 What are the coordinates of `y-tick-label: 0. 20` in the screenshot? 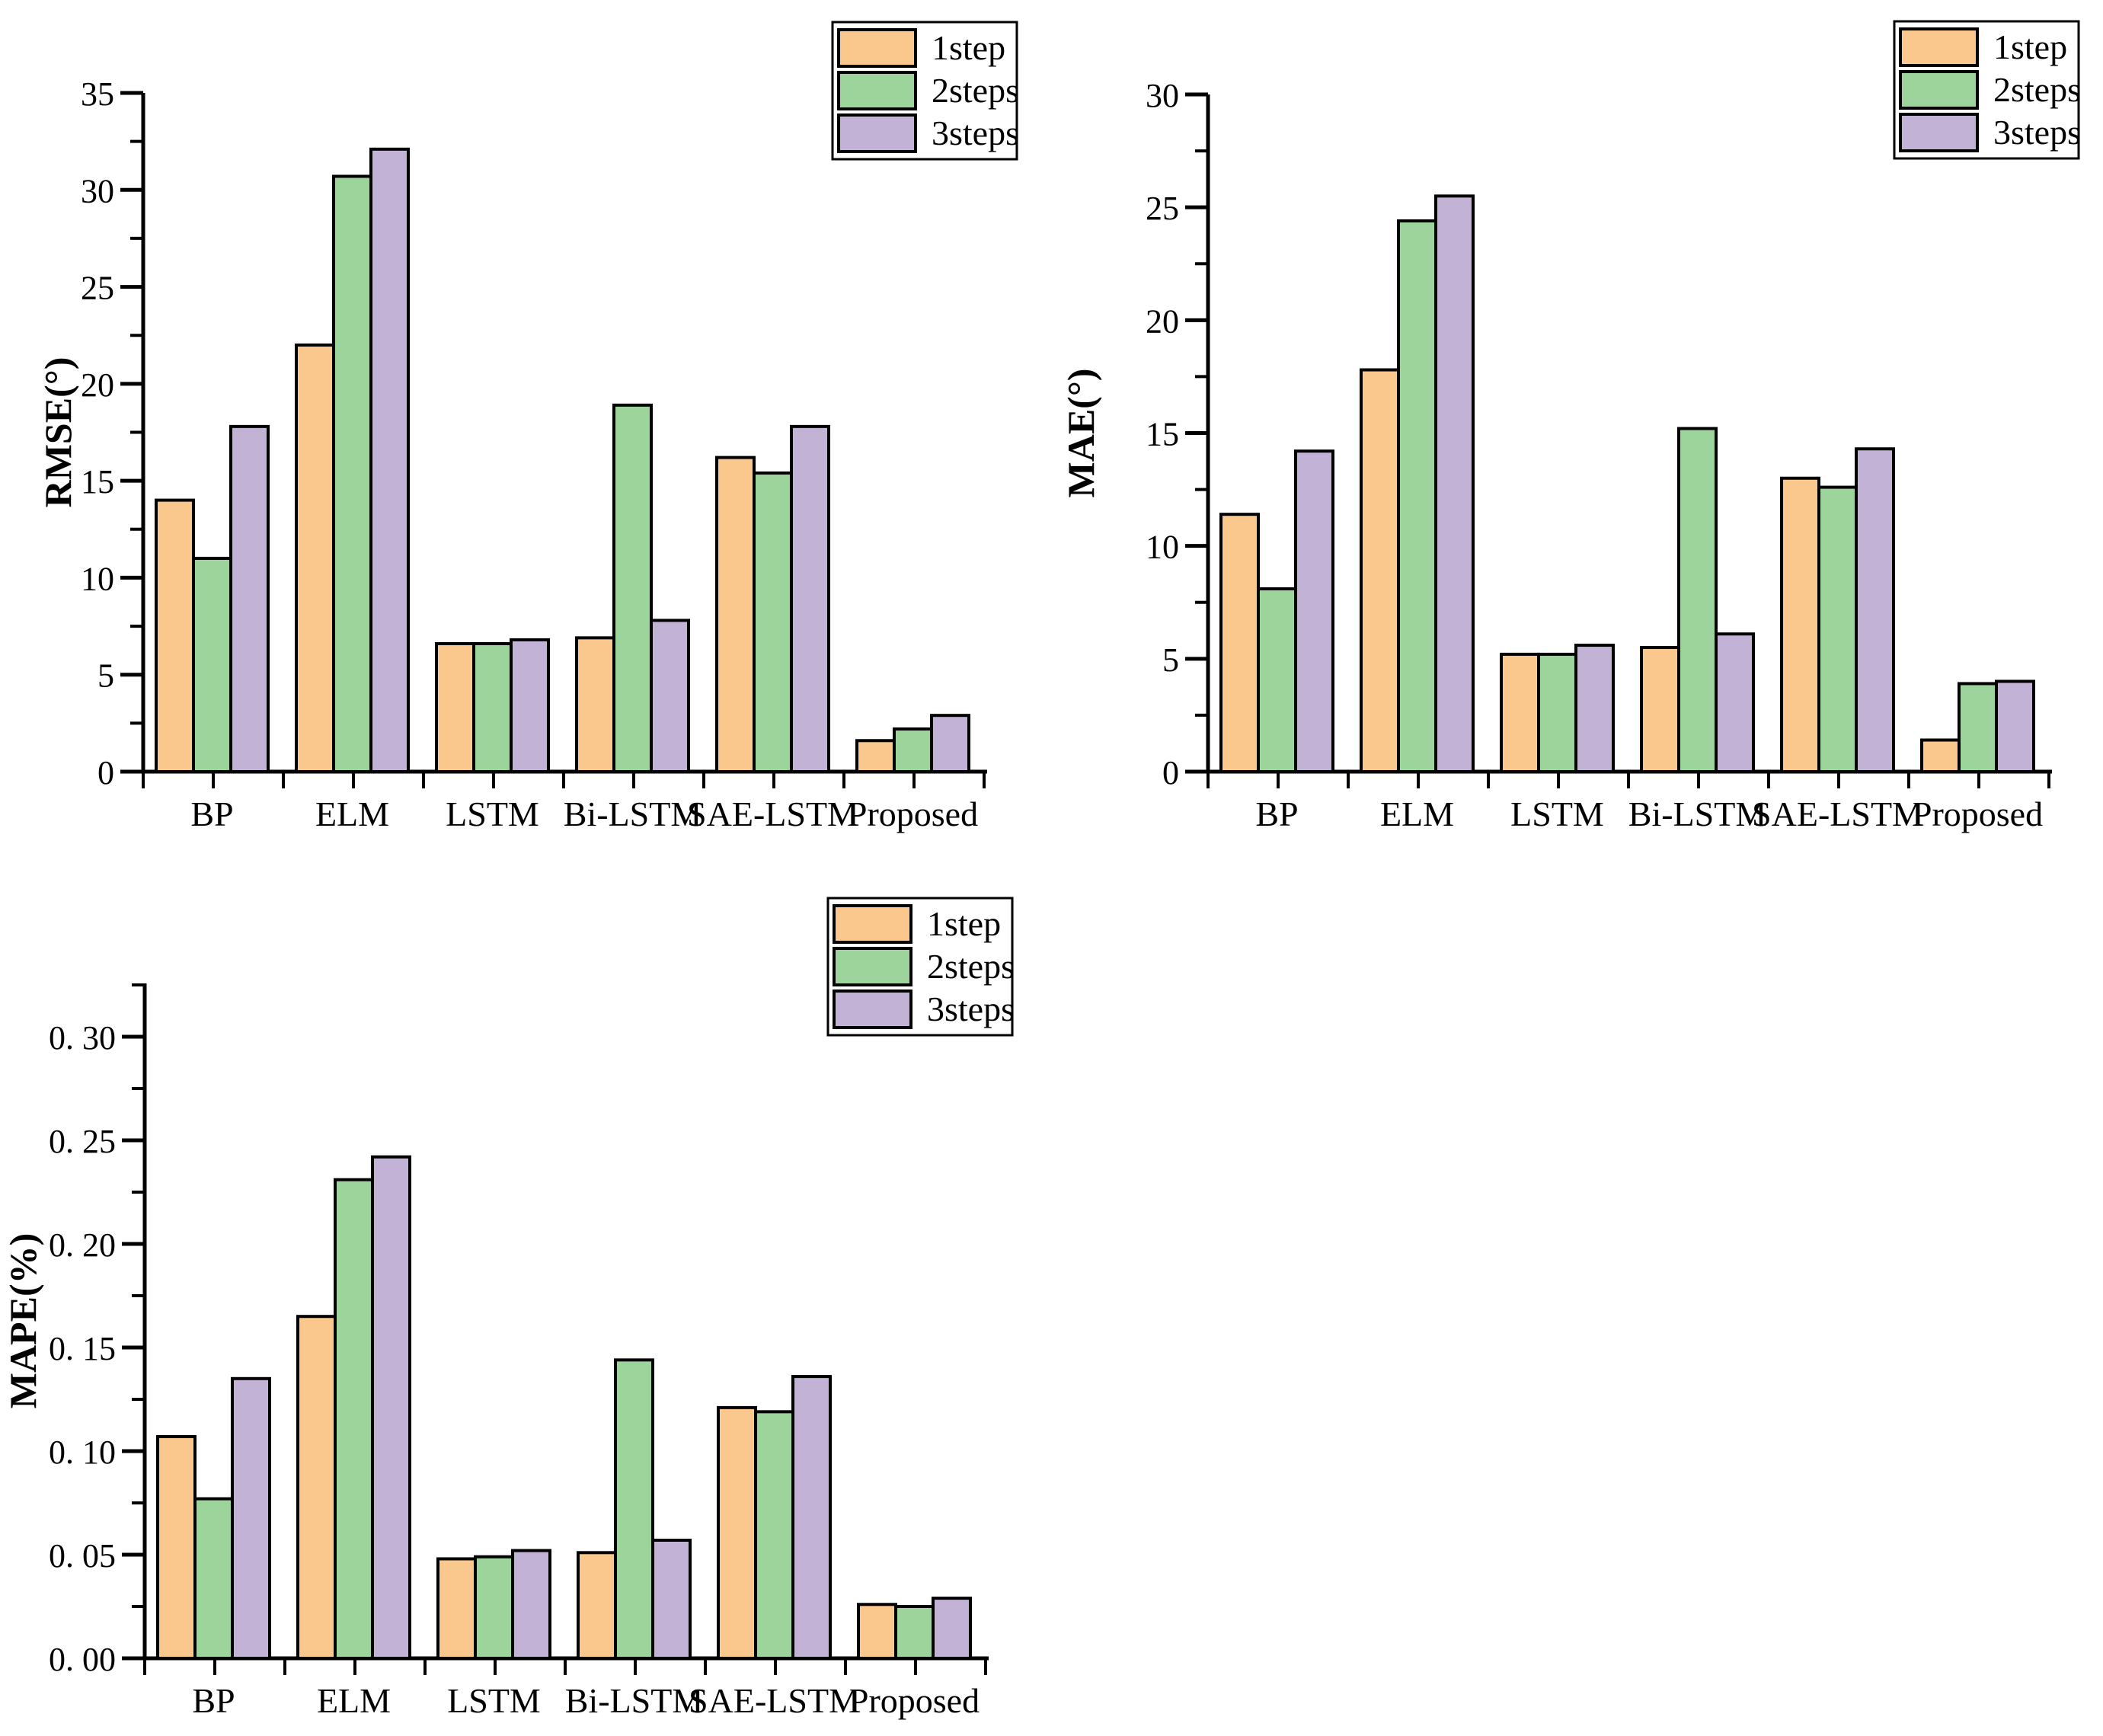 It's located at (83, 1245).